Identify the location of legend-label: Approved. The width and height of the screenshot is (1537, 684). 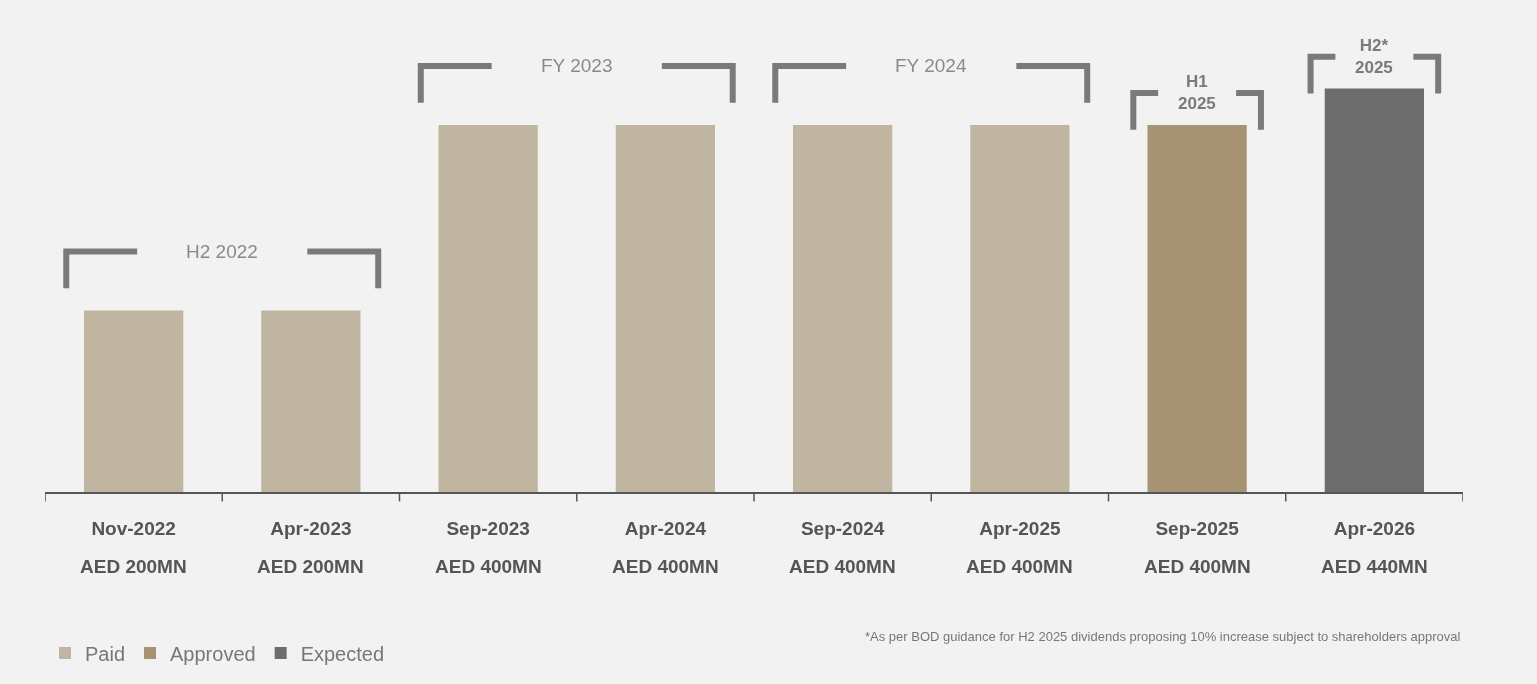
(213, 653).